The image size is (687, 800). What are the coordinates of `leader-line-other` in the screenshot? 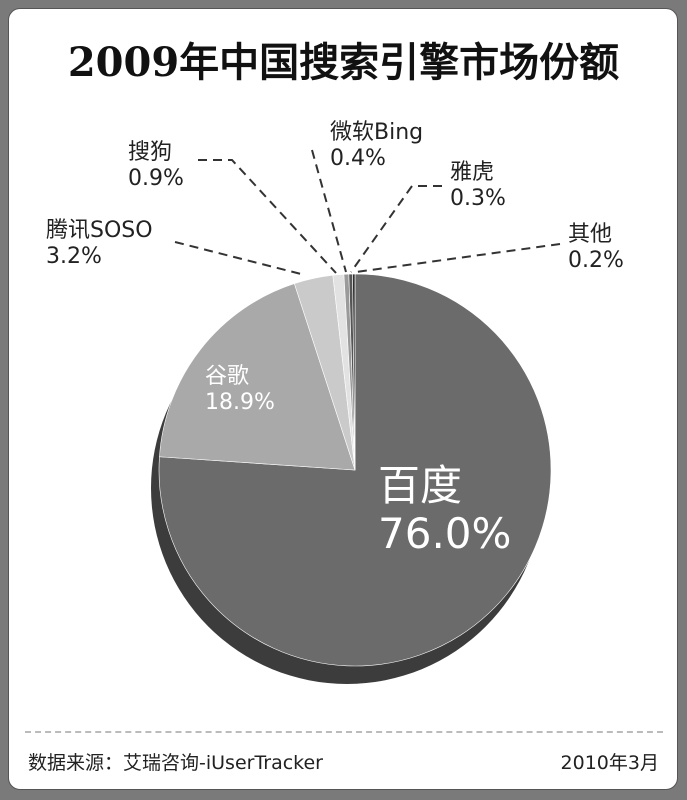 It's located at (458, 258).